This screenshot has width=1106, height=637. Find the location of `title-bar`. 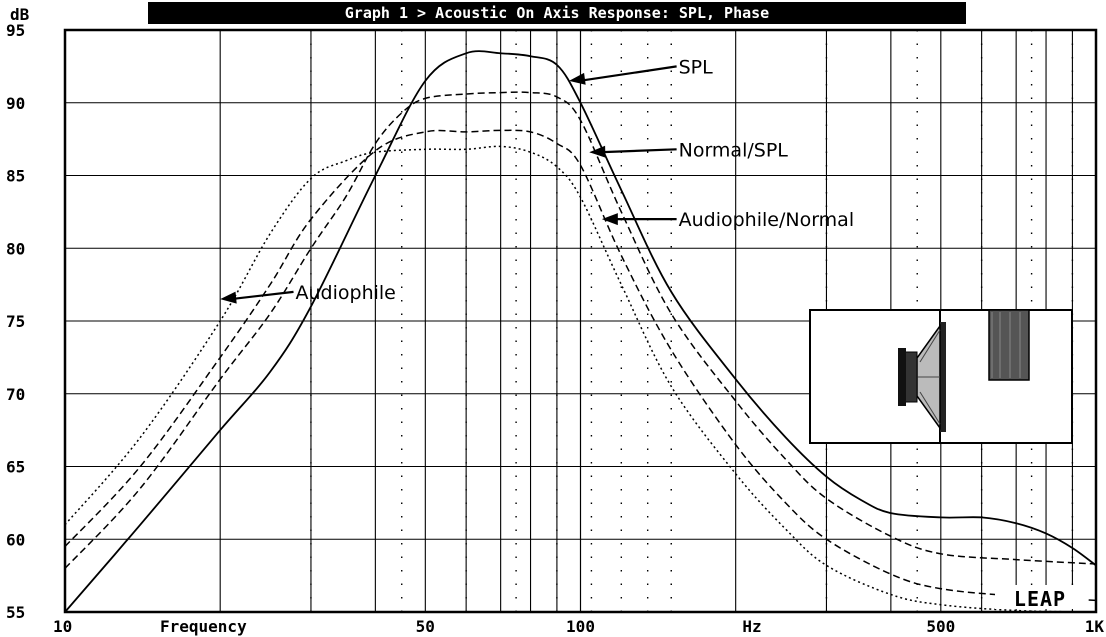

title-bar is located at coordinates (557, 13).